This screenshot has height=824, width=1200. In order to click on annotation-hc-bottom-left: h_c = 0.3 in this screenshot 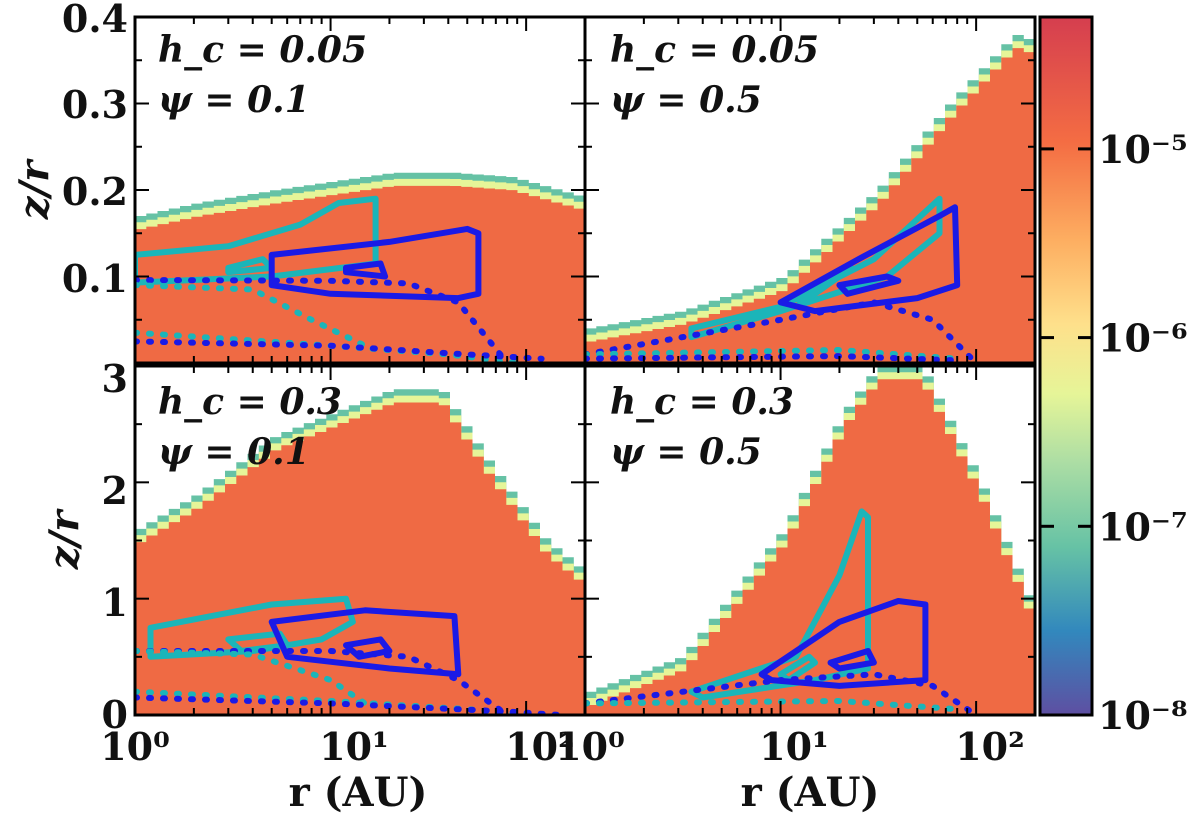, I will do `click(250, 402)`.